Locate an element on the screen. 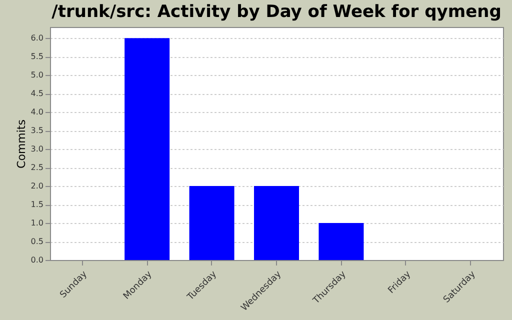  y-axis-title: Commits is located at coordinates (21, 143).